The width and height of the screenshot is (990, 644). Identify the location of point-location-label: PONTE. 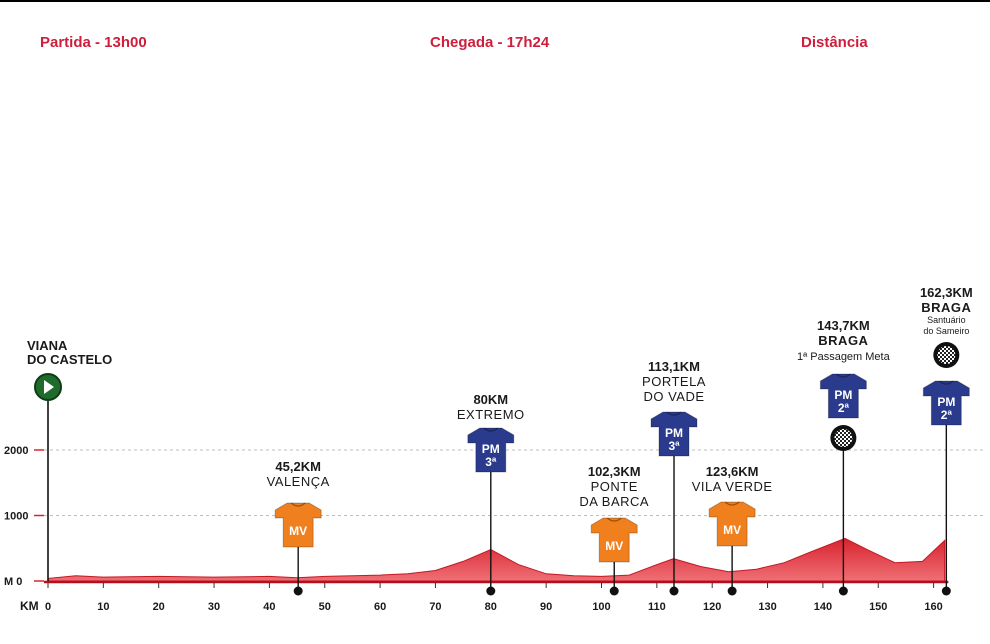
(614, 486).